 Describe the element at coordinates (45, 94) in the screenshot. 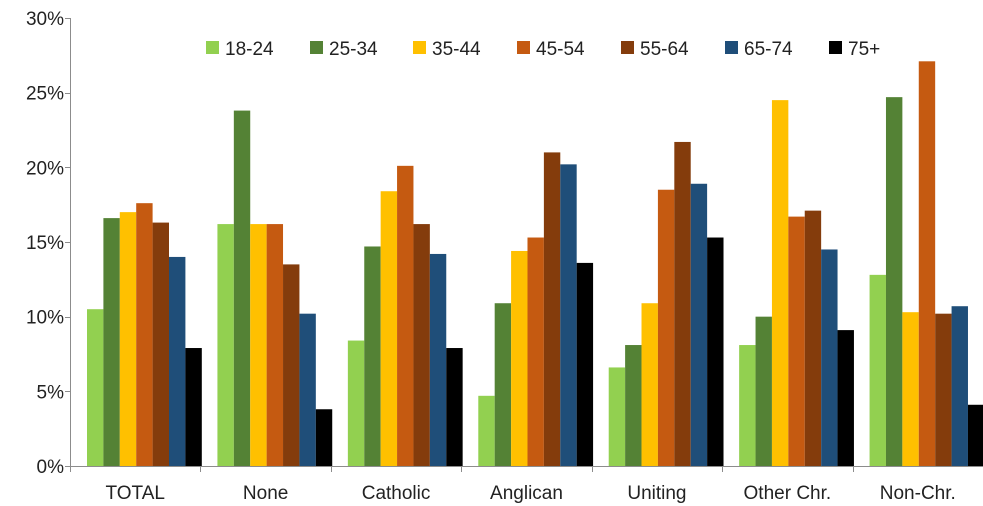

I see `y-tick-label: 25%` at that location.